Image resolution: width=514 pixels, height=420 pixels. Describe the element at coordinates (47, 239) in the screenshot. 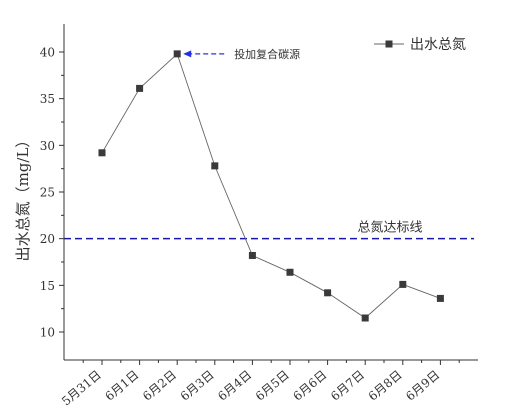

I see `y-tick-label: 20` at that location.